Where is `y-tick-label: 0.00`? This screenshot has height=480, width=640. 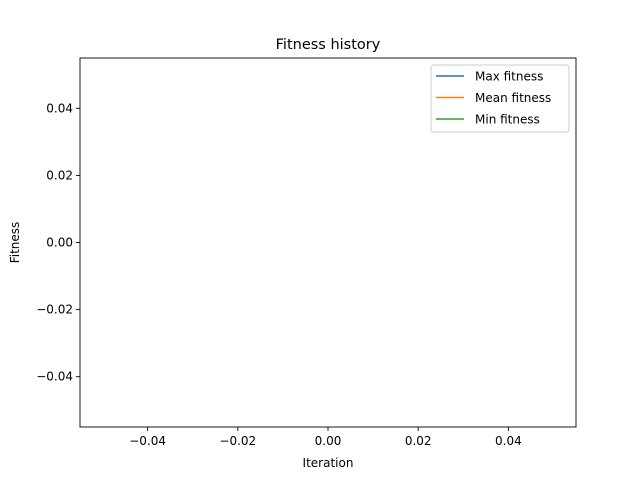
y-tick-label: 0.00 is located at coordinates (59, 243).